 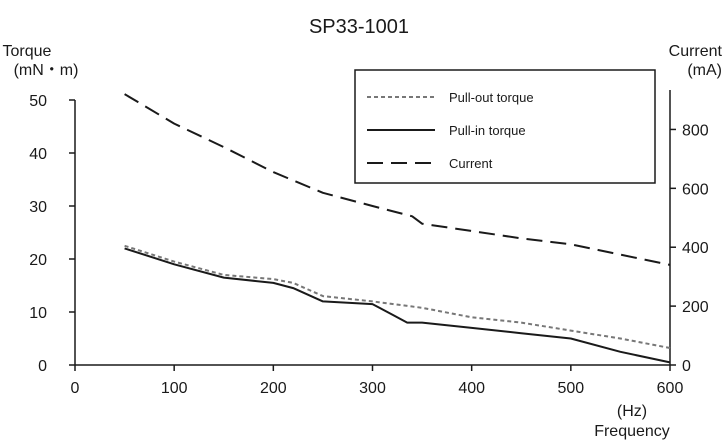 I want to click on x-tick-label: 100, so click(x=174, y=388).